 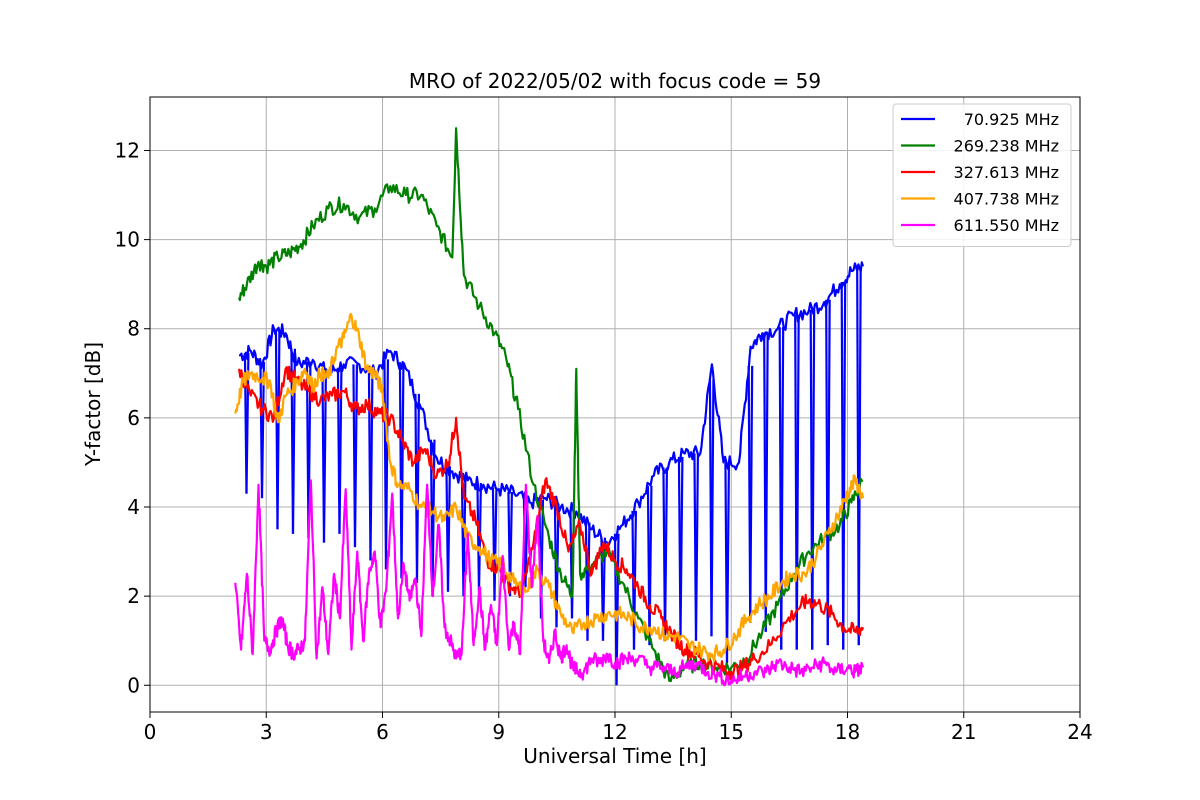 I want to click on y-tick-label: 10, so click(x=127, y=240).